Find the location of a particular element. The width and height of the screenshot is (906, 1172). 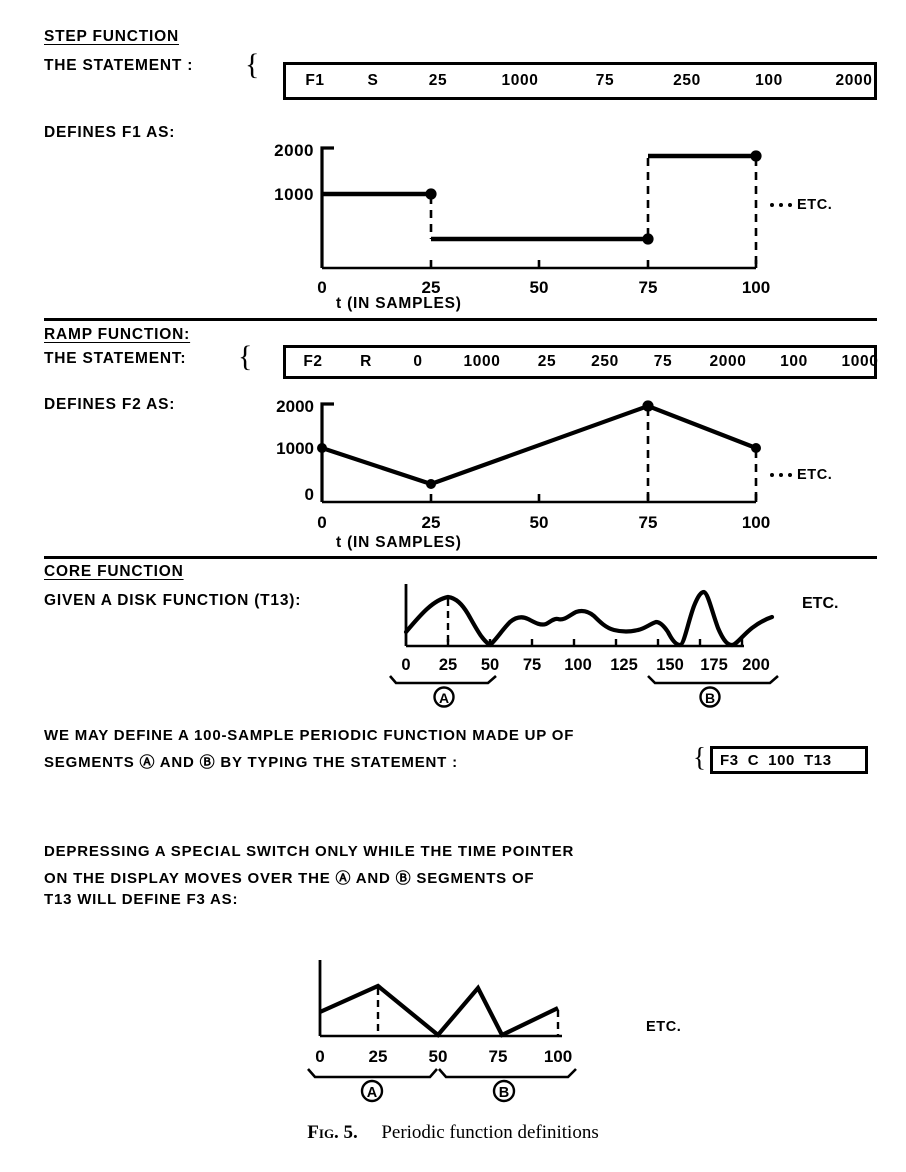

disk-xtick-175: 175 is located at coordinates (714, 665).